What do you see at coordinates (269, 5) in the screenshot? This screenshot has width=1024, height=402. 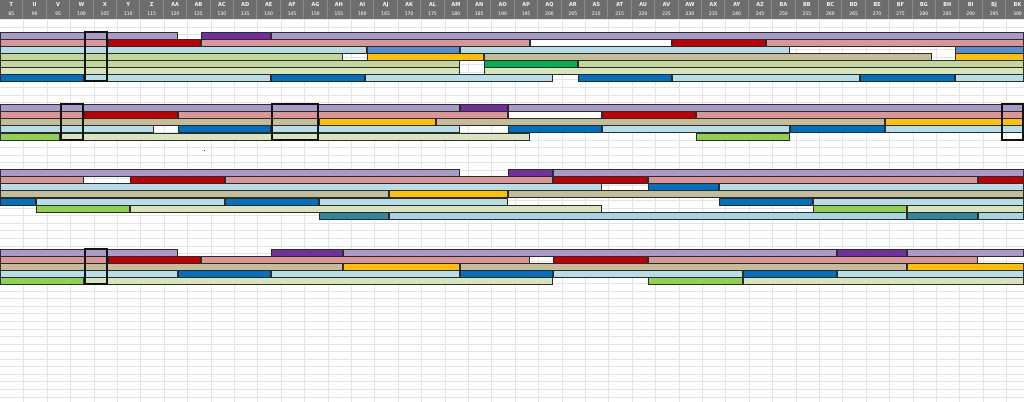 I see `column-letter-ae: AE` at bounding box center [269, 5].